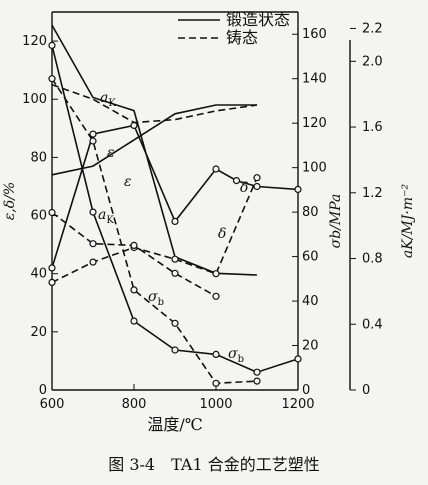 The image size is (428, 485). Describe the element at coordinates (213, 464) in the screenshot. I see `figure-caption: 图 3-4 TA1 合金的工艺塑性` at that location.